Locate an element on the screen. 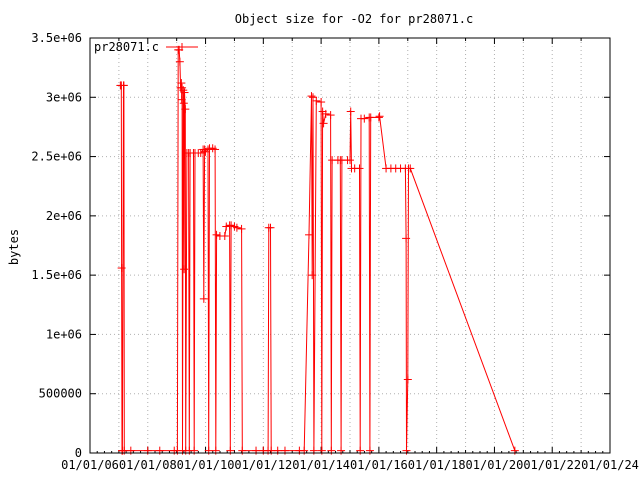 Image resolution: width=640 pixels, height=480 pixels. x-tick-label: 01/01/18 is located at coordinates (437, 465).